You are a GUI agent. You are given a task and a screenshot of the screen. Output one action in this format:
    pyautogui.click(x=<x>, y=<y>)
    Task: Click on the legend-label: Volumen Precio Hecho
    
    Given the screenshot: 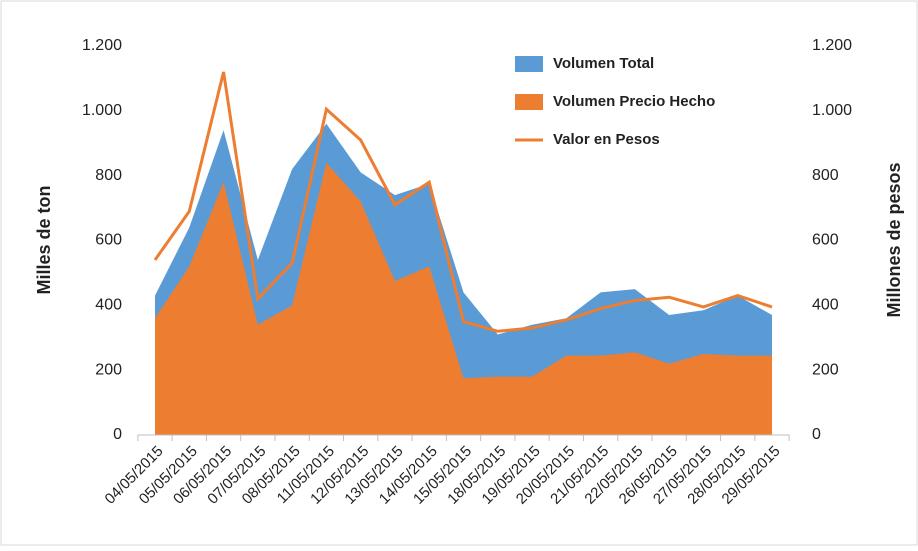 What is the action you would take?
    pyautogui.click(x=634, y=101)
    